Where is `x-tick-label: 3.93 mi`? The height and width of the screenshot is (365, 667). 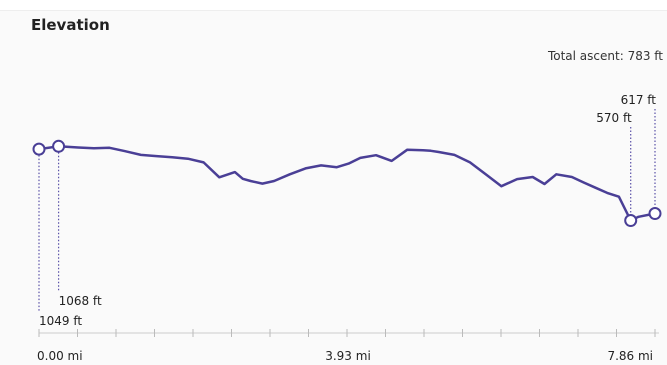
x-tick-label: 3.93 mi is located at coordinates (348, 356).